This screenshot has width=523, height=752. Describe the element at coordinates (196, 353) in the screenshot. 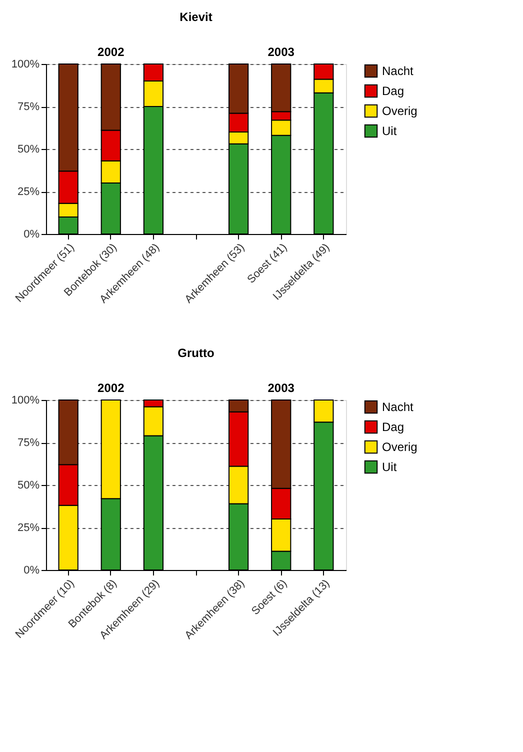

I see `chart-title: Grutto` at that location.